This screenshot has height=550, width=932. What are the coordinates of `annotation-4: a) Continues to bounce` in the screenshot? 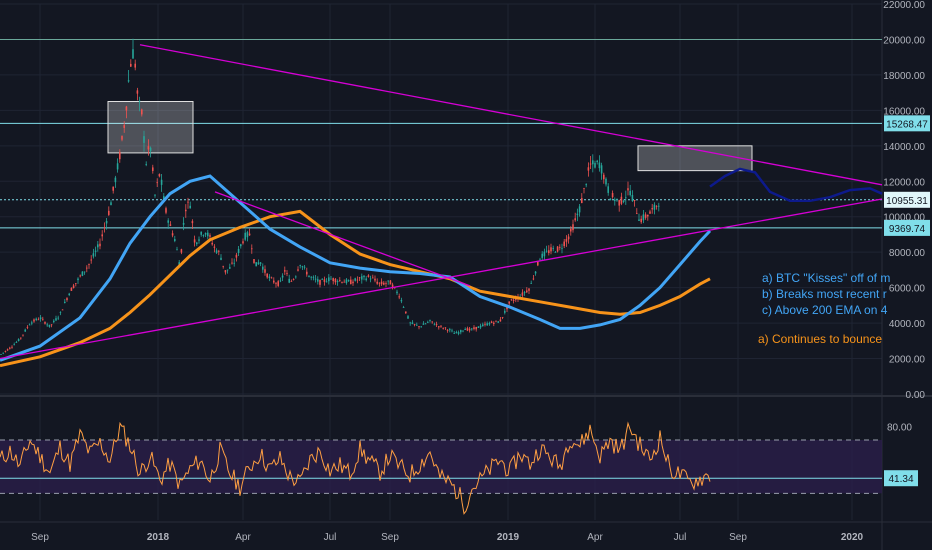 It's located at (820, 339).